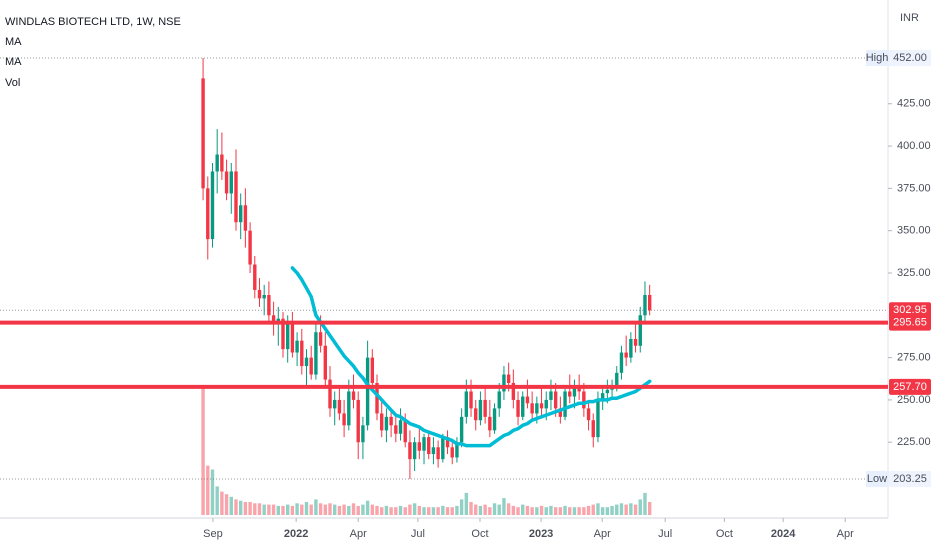  I want to click on legend-entry: Vol, so click(12, 83).